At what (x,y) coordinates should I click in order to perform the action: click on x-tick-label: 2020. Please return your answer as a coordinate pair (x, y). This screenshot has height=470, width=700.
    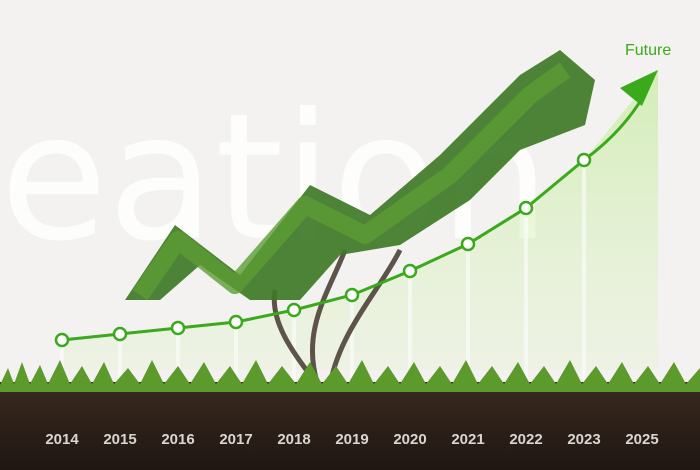
    Looking at the image, I should click on (409, 439).